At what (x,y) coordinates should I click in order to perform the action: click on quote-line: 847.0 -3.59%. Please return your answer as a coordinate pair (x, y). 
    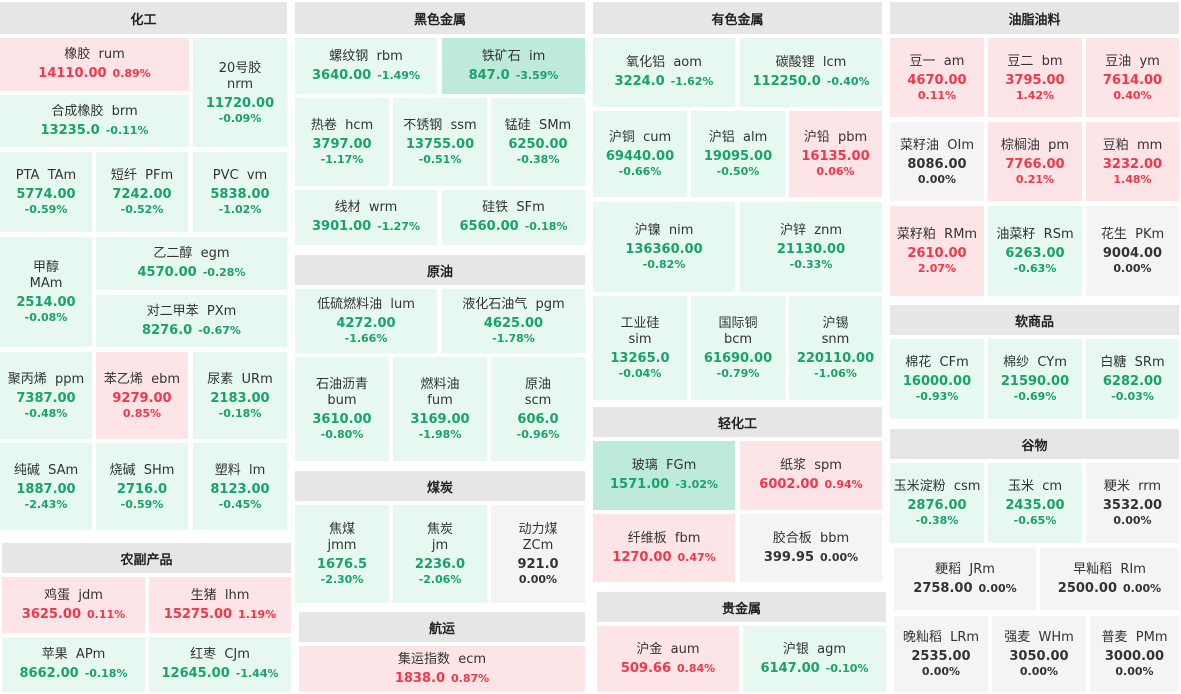
    Looking at the image, I should click on (514, 76).